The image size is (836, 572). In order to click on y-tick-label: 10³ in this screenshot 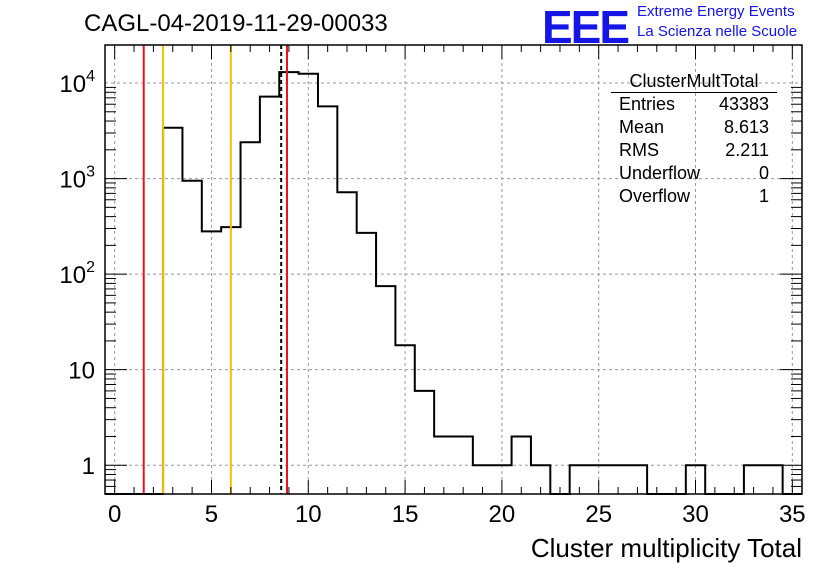, I will do `click(77, 179)`.